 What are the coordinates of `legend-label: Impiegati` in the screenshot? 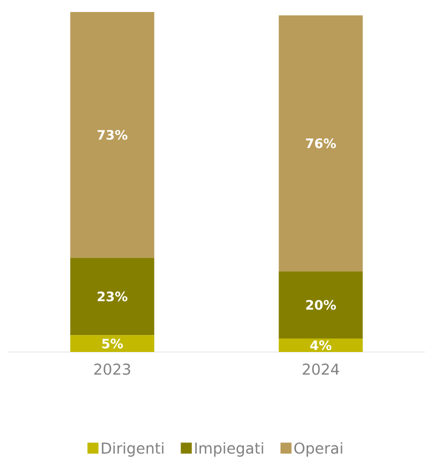 It's located at (229, 449).